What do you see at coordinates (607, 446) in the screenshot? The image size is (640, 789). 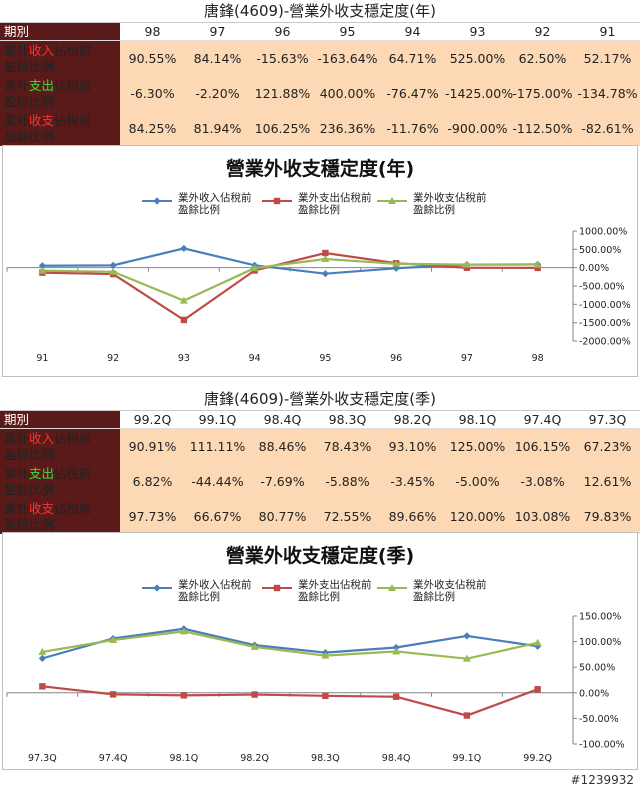 I see `quarterly-table-cell: 67.23%` at bounding box center [607, 446].